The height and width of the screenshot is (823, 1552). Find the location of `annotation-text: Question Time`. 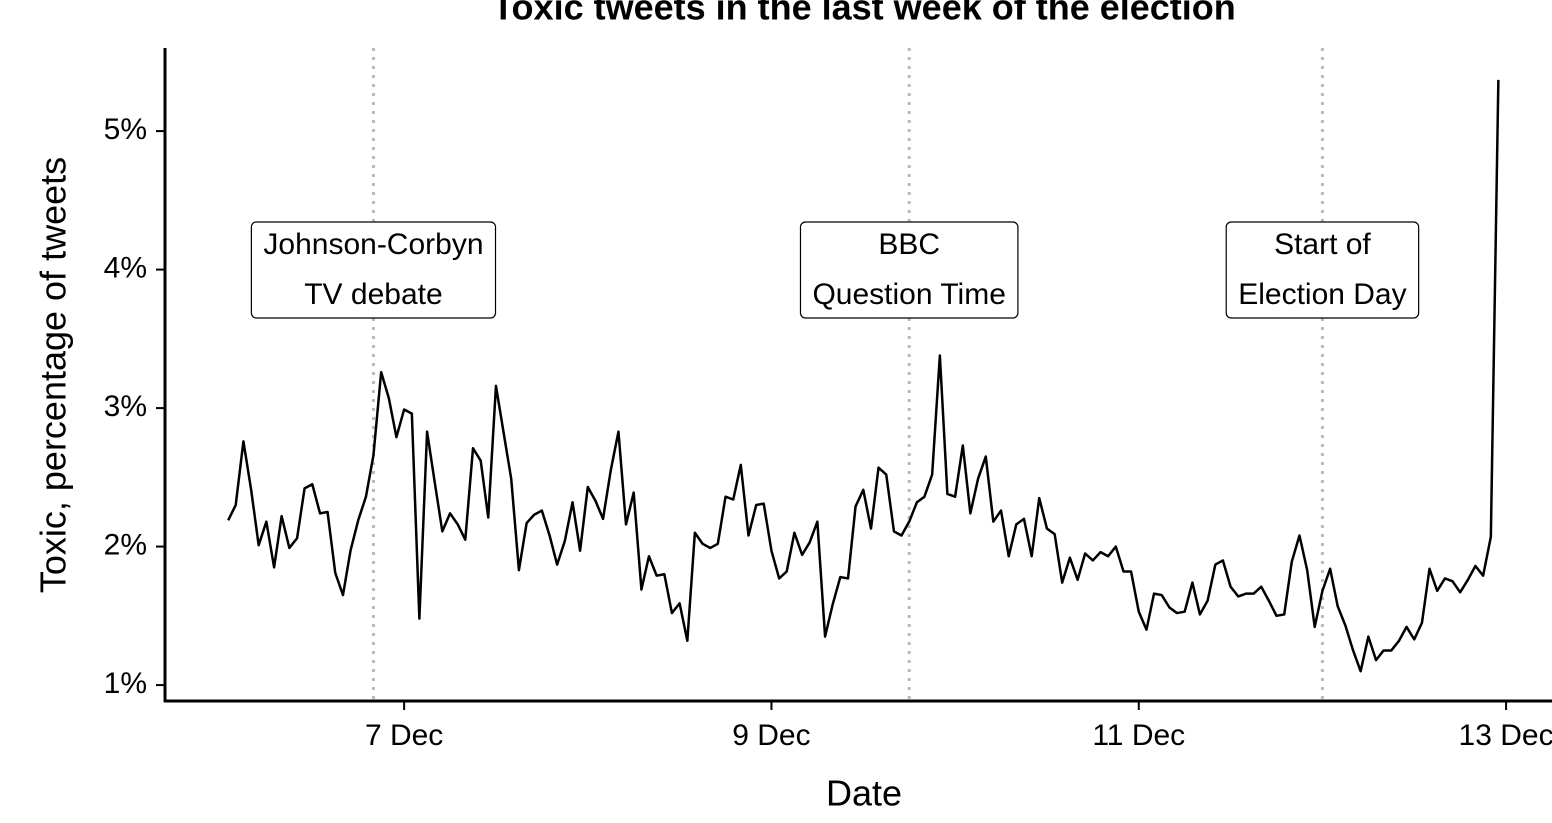

annotation-text: Question Time is located at coordinates (908, 294).